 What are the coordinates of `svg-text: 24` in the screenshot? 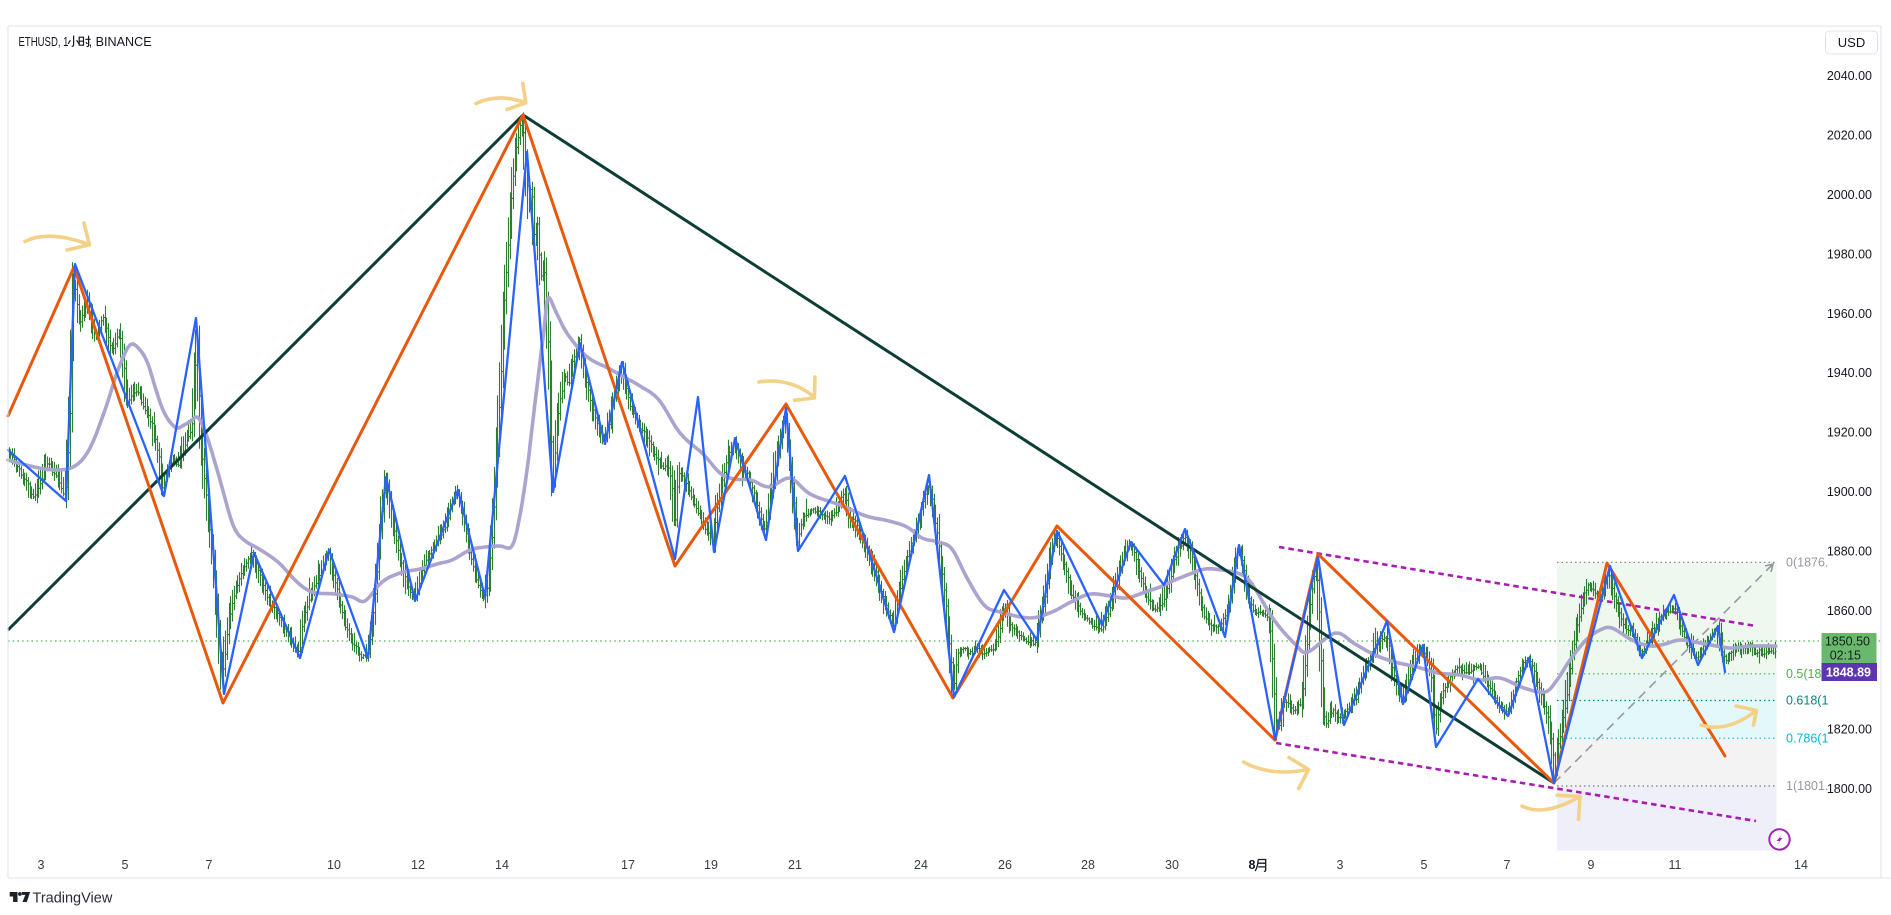 It's located at (921, 865).